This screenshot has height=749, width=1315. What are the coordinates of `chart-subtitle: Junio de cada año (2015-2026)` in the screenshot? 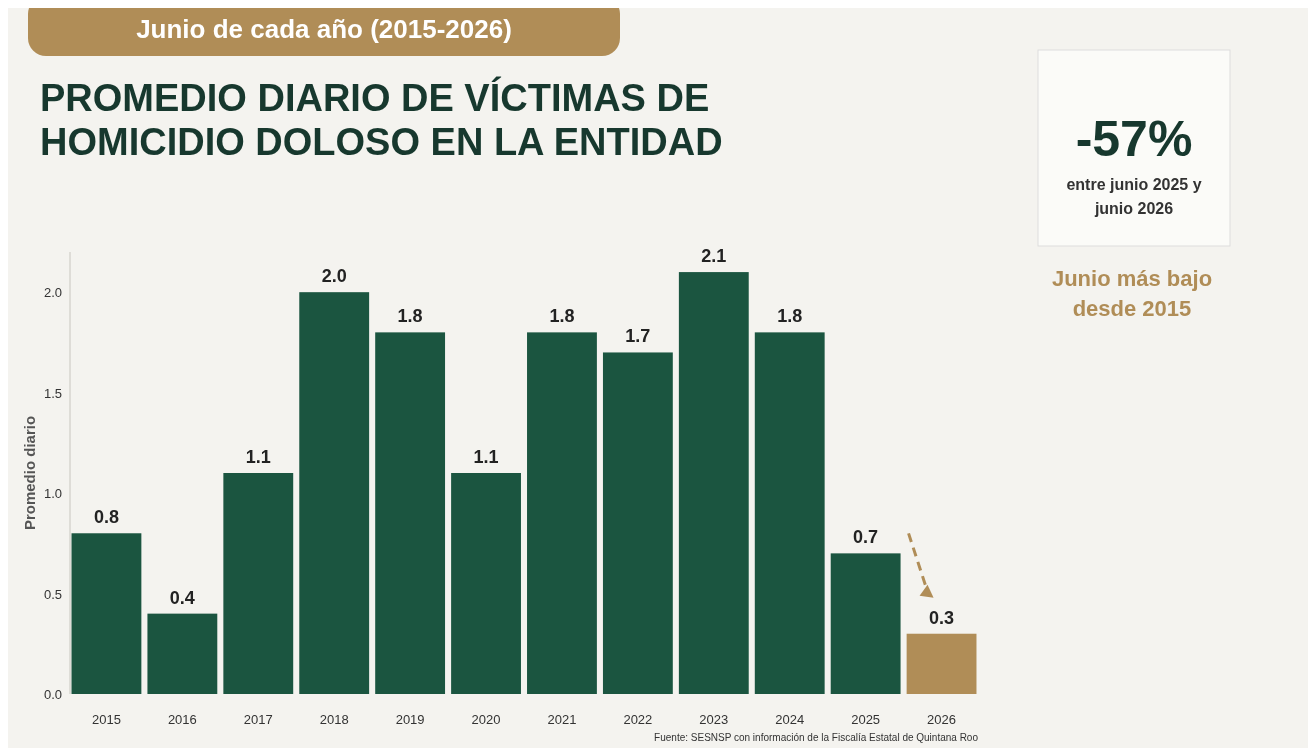 It's located at (324, 29).